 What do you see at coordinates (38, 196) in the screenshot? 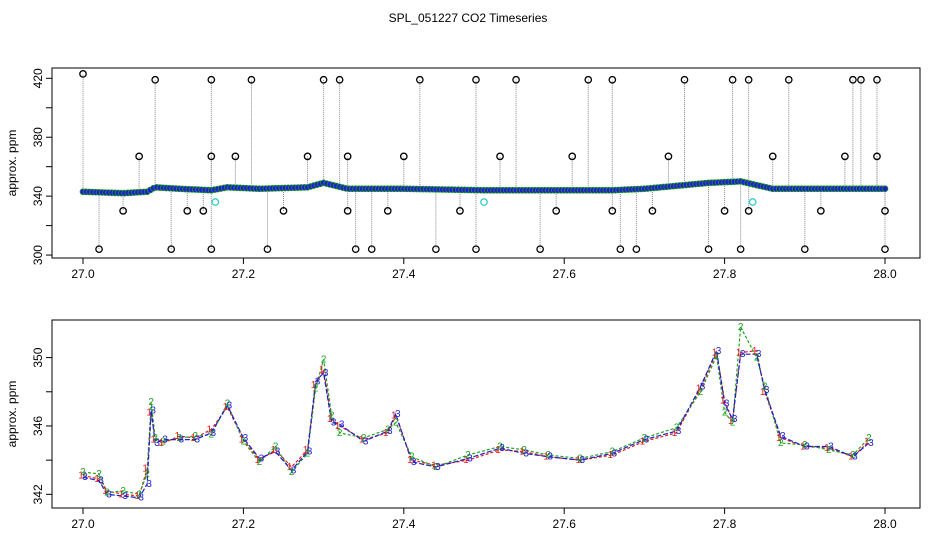
I see `y-tick-label: 340` at bounding box center [38, 196].